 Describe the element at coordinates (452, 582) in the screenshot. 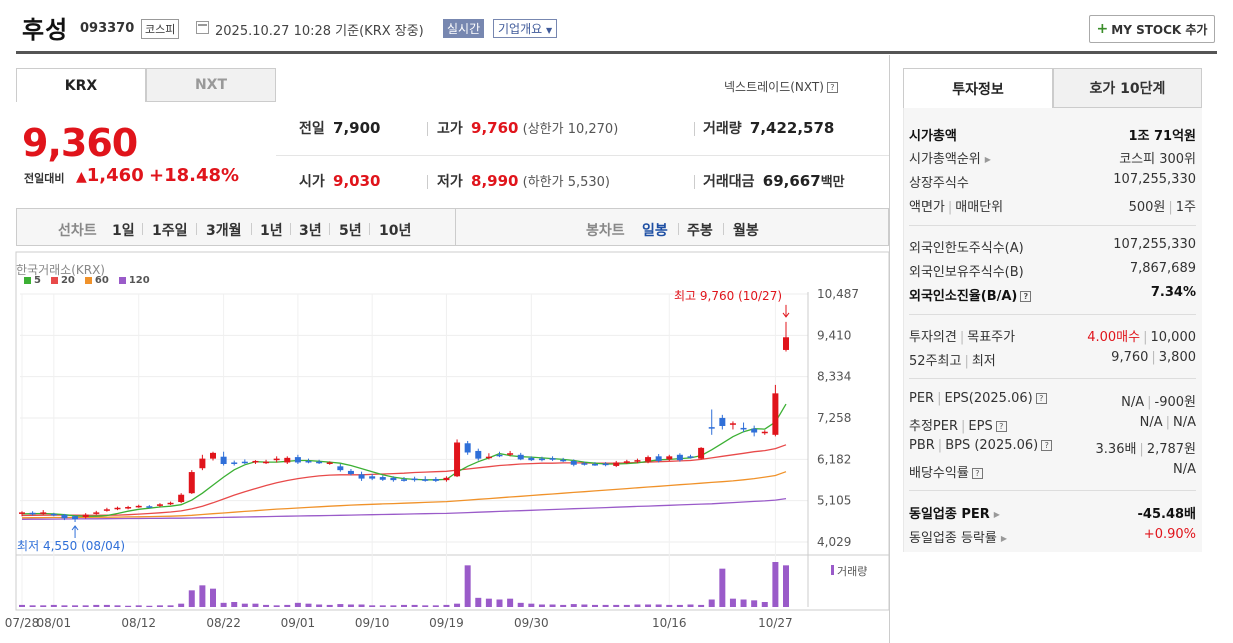

I see `volume-chart-frame` at that location.